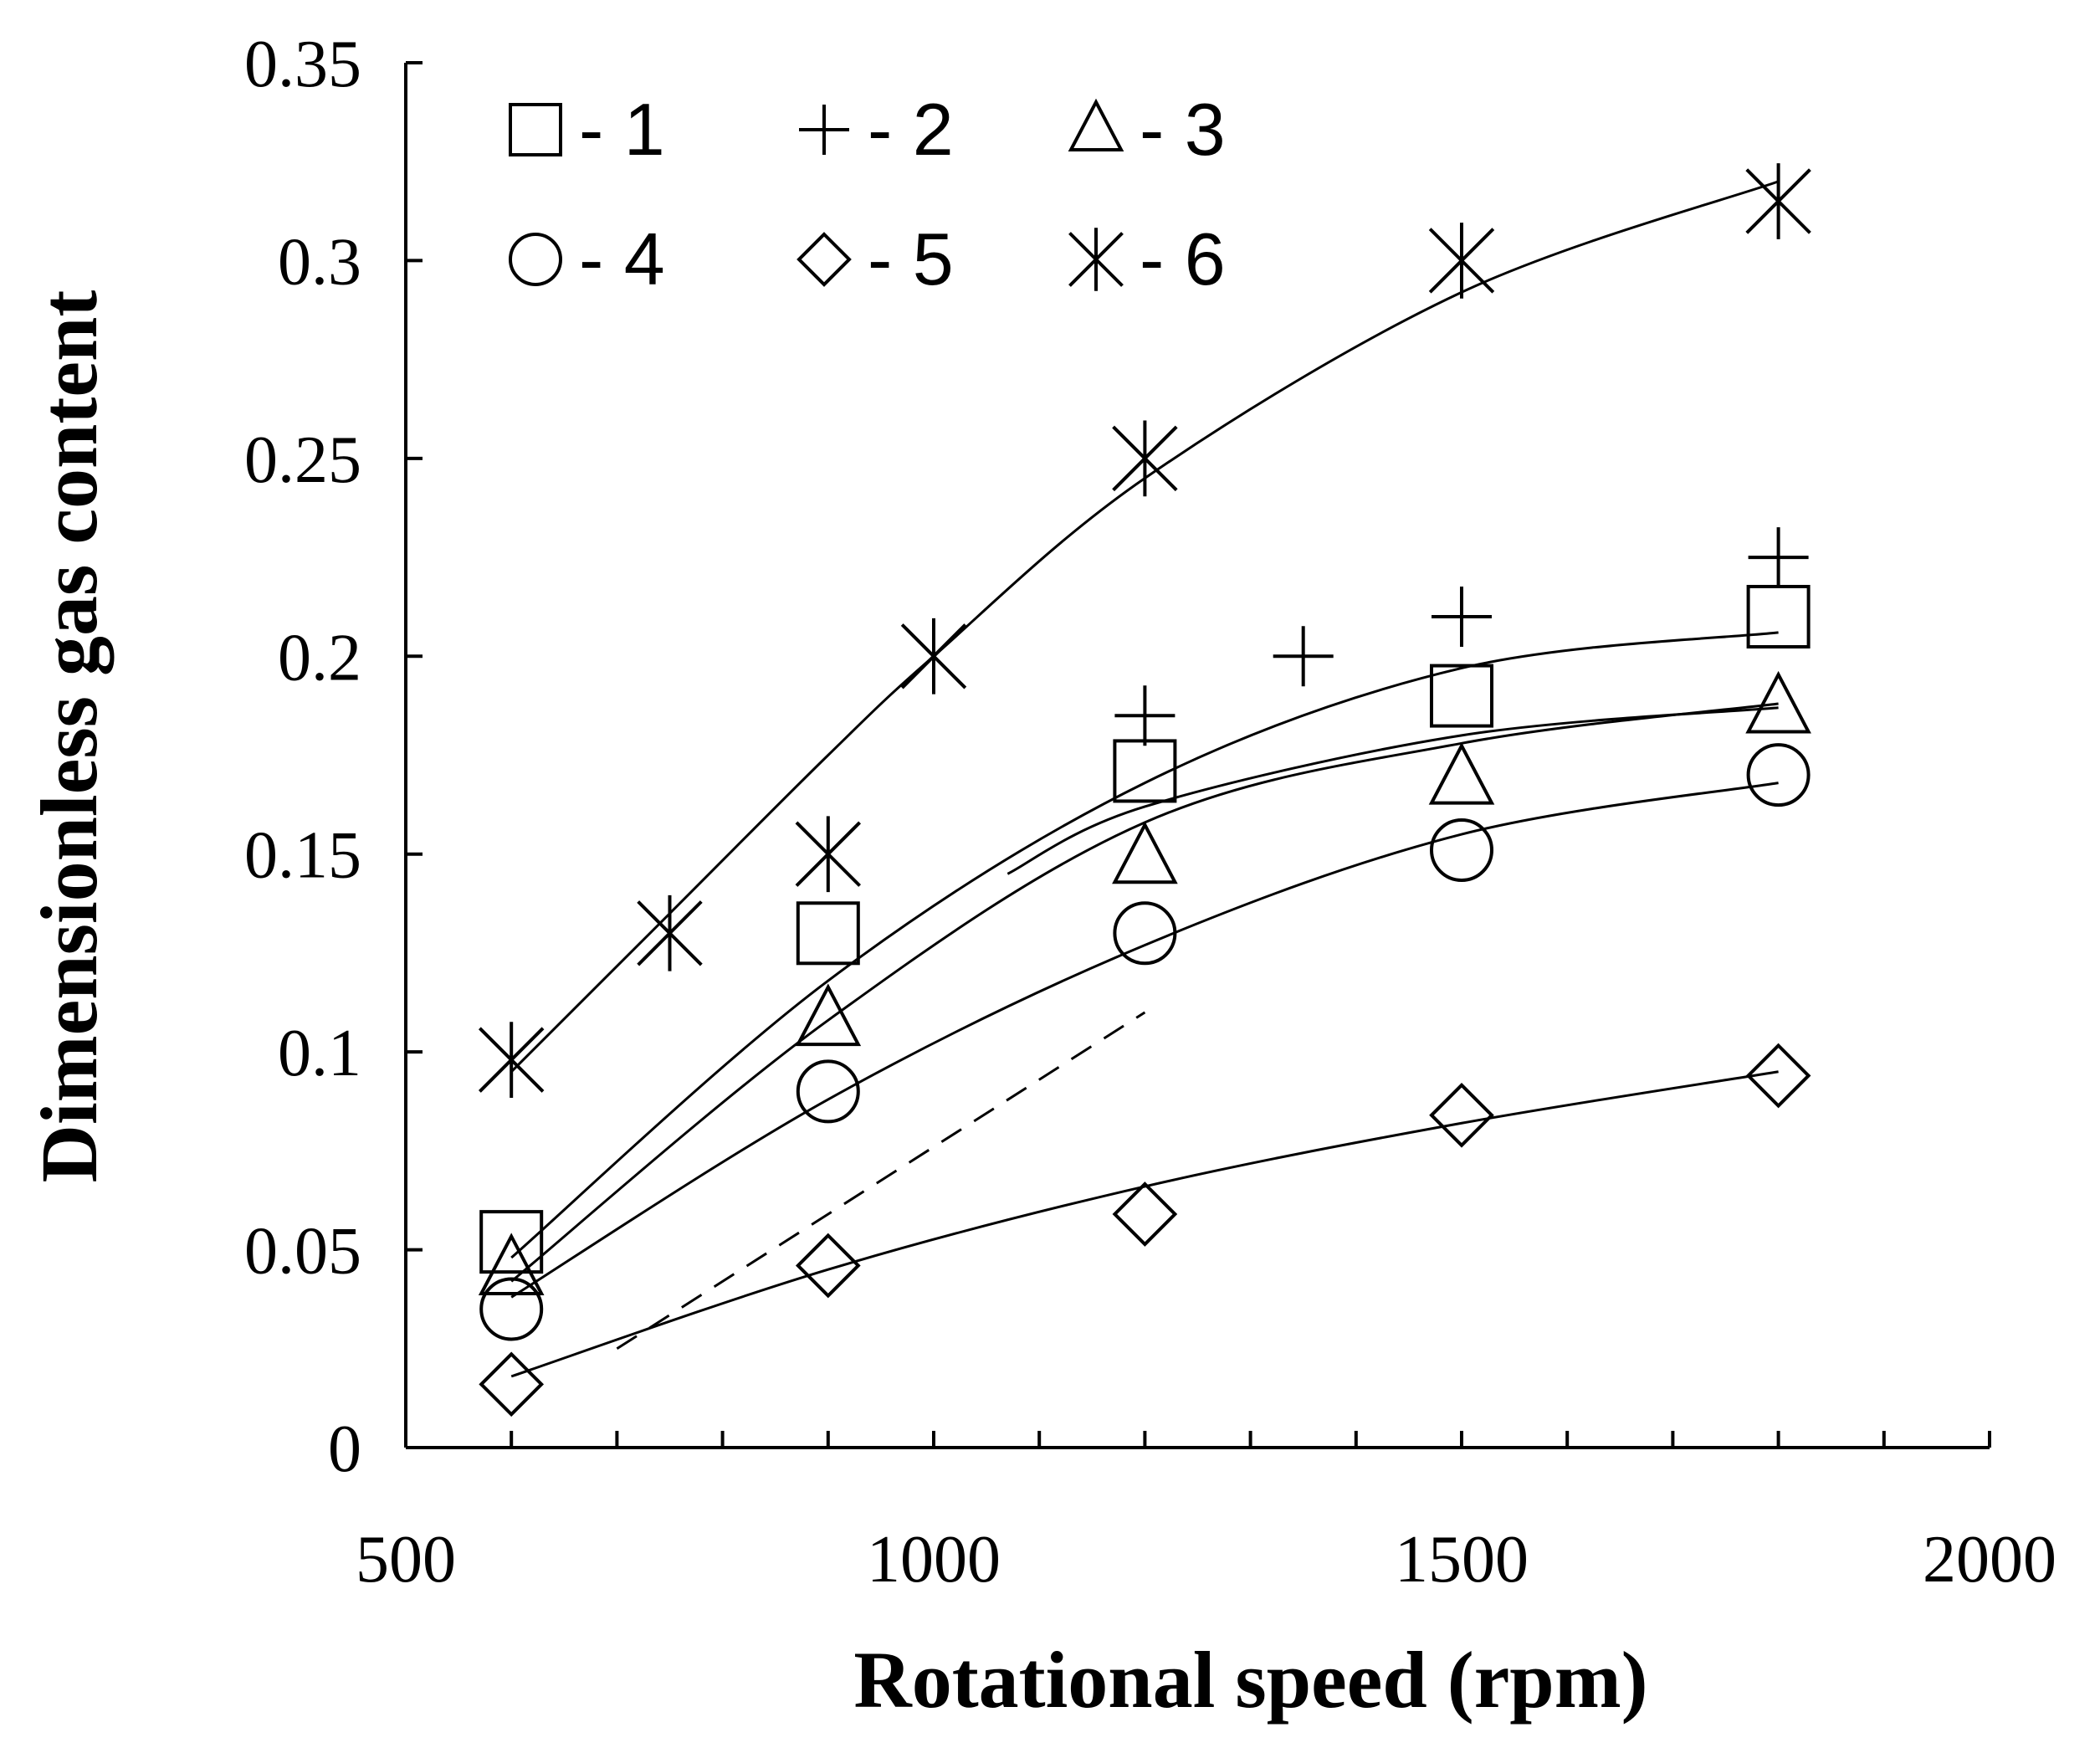 The height and width of the screenshot is (1753, 2100). What do you see at coordinates (1462, 1560) in the screenshot?
I see `x-tick-label: 1500` at bounding box center [1462, 1560].